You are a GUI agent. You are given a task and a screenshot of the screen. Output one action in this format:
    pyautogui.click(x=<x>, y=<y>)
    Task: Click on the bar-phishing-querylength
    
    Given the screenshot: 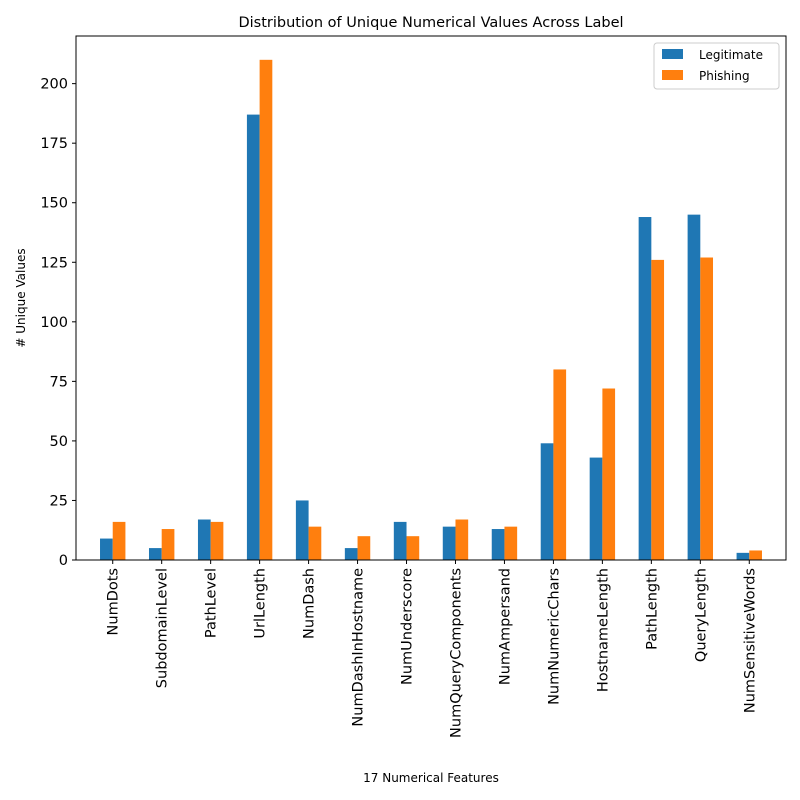 What is the action you would take?
    pyautogui.click(x=707, y=408)
    